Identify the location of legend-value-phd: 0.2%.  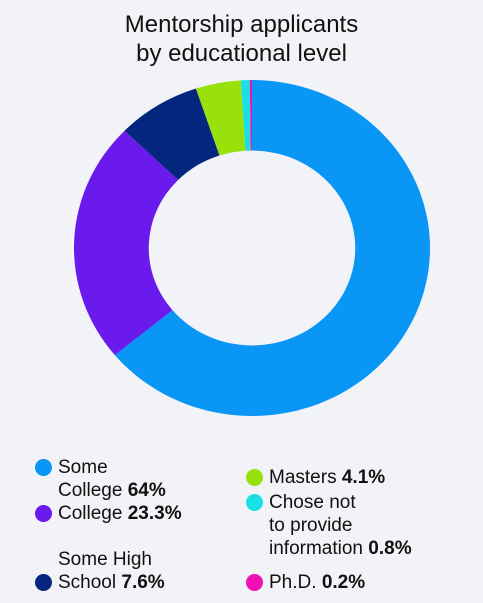
(343, 582).